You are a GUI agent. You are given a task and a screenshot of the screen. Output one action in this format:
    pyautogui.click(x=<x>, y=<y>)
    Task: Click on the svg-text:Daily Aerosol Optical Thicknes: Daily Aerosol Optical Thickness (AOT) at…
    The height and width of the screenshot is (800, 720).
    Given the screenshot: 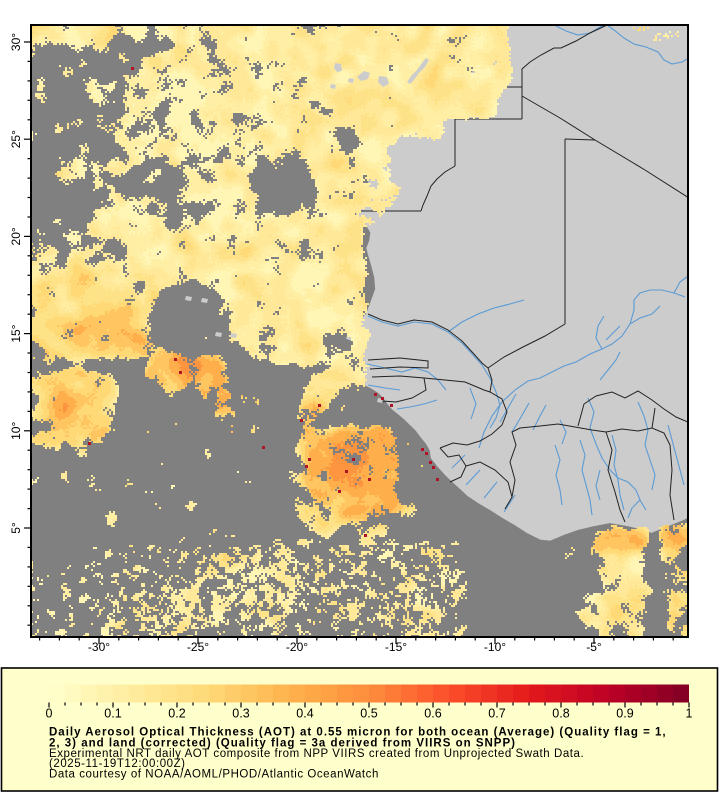 What is the action you would take?
    pyautogui.click(x=358, y=733)
    